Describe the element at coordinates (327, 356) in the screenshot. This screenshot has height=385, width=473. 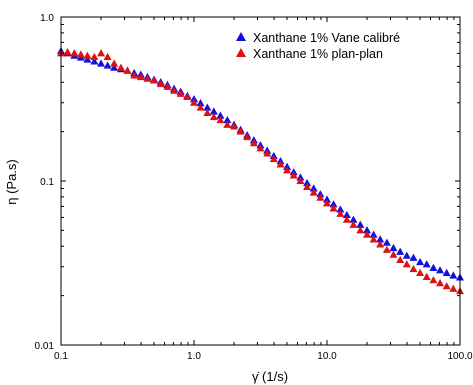
I see `x-tick-label: 10.0` at that location.